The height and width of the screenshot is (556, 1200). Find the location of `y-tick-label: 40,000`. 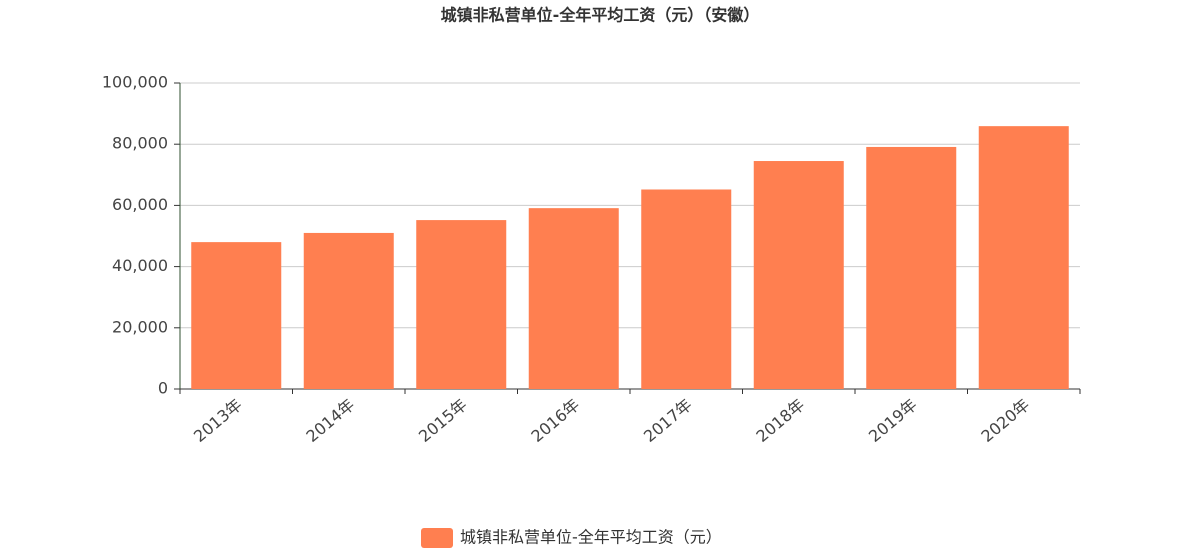

y-tick-label: 40,000 is located at coordinates (140, 265).